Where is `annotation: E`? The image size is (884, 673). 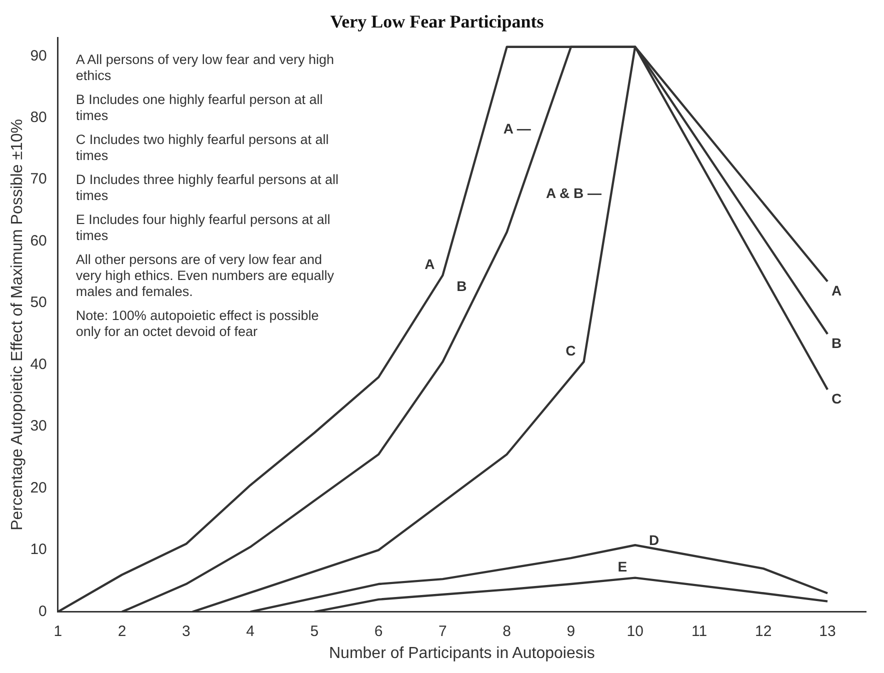
annotation: E is located at coordinates (623, 566).